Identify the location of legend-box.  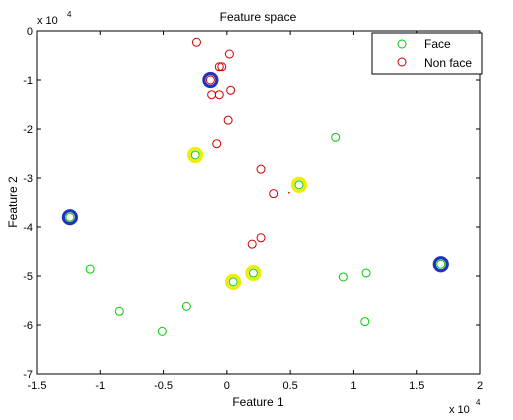
(427, 53).